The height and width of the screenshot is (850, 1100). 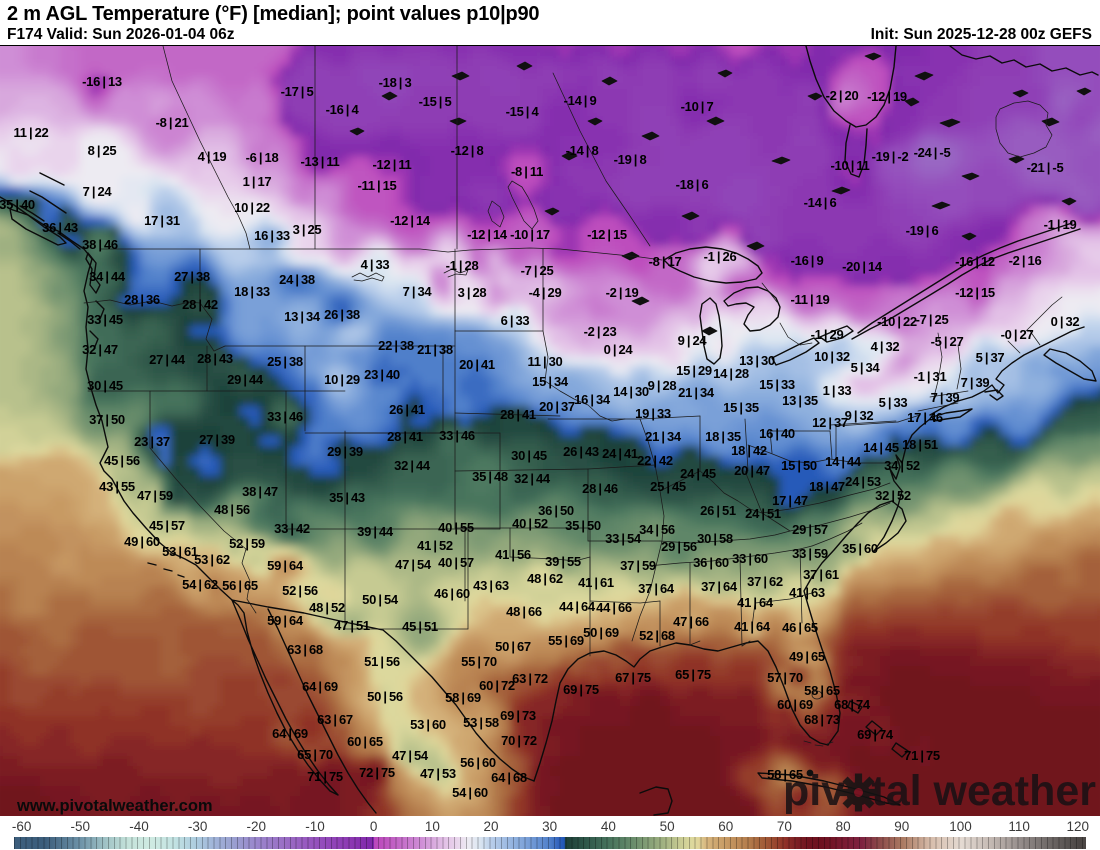 I want to click on svg-text: 0 | 32, so click(x=1065, y=321).